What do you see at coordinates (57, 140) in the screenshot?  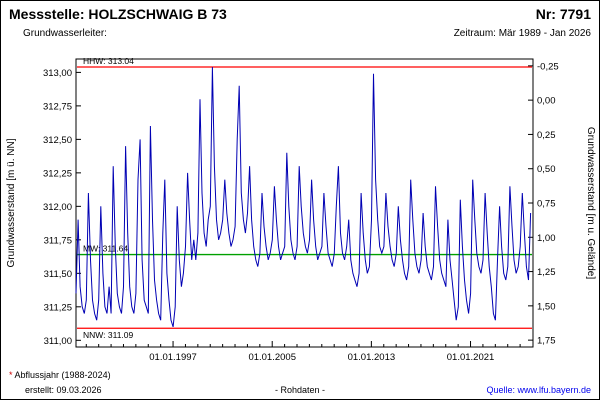 I see `y-left-tick-label: 312,50` at bounding box center [57, 140].